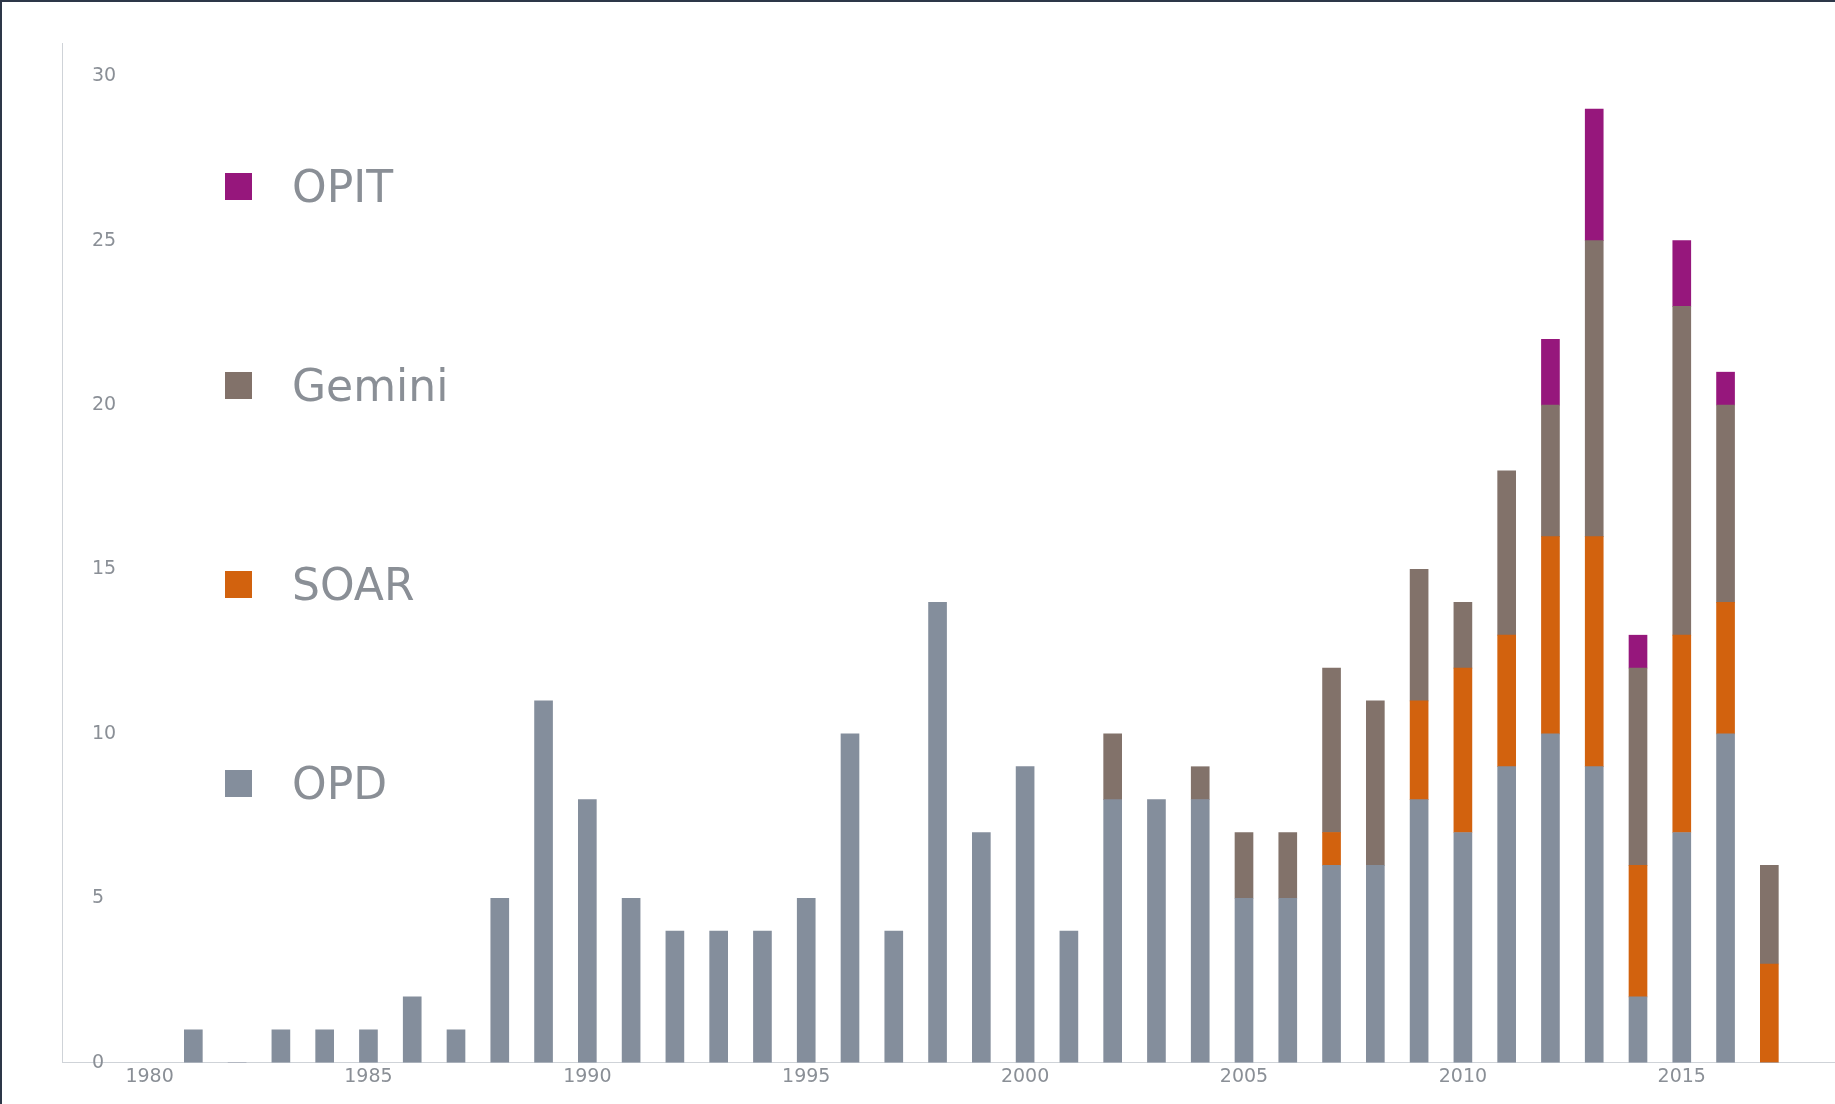 This screenshot has height=1104, width=1835. What do you see at coordinates (353, 585) in the screenshot?
I see `legend-label: SOAR` at bounding box center [353, 585].